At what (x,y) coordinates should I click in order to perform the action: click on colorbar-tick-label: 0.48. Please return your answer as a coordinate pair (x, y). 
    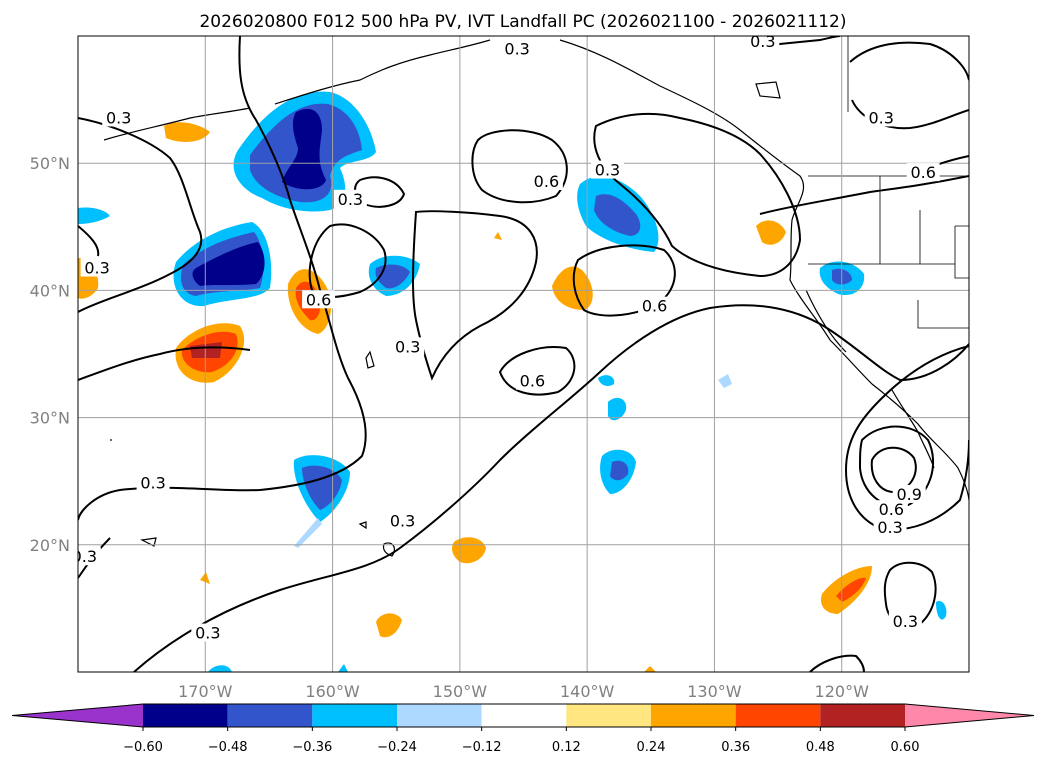
    Looking at the image, I should click on (820, 747).